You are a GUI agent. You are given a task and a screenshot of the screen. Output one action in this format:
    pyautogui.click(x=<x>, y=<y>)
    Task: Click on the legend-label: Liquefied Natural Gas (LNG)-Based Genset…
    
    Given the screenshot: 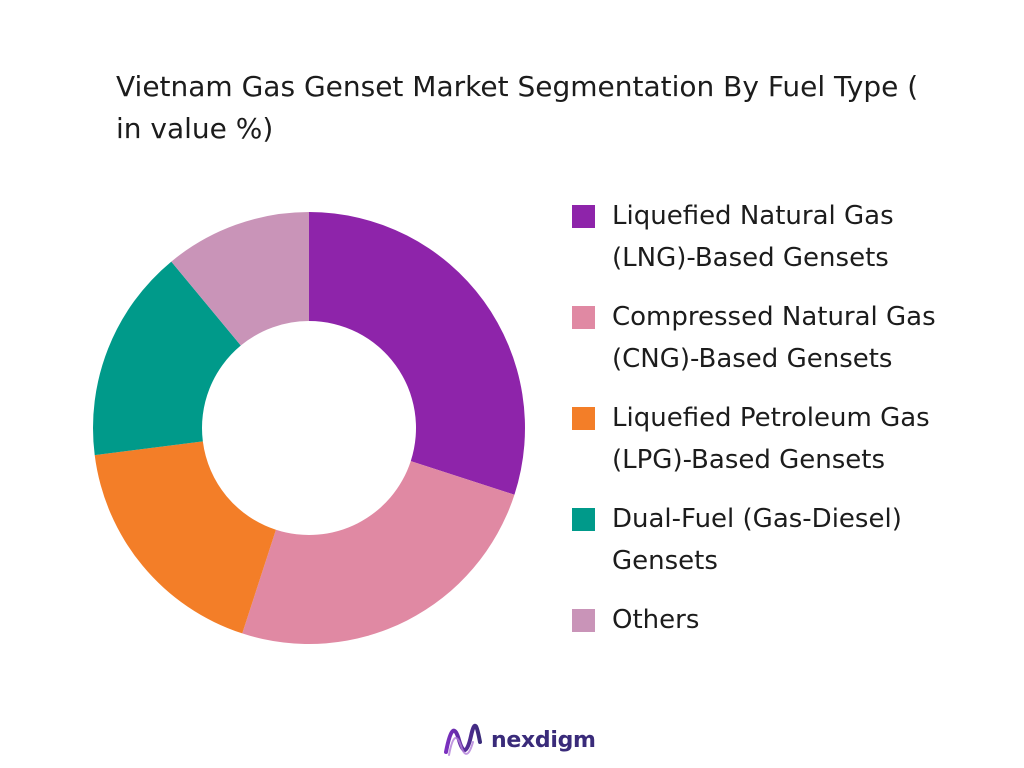 What is the action you would take?
    pyautogui.click(x=753, y=237)
    